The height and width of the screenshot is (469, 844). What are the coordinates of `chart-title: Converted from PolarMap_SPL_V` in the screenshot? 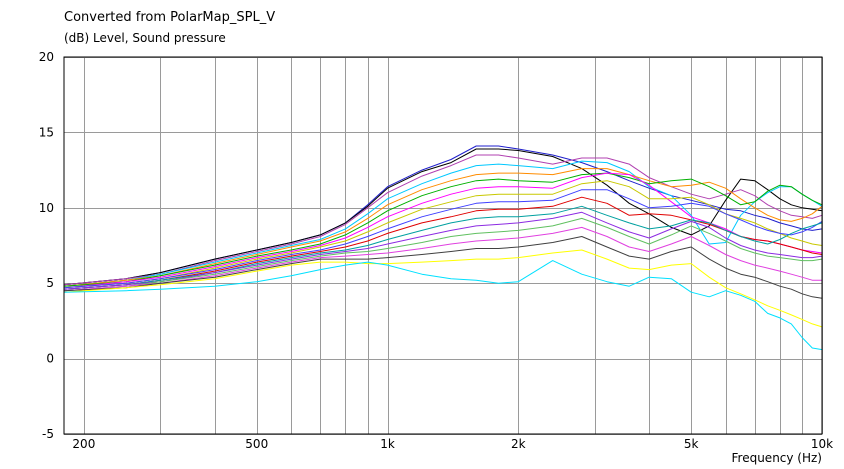 It's located at (170, 17).